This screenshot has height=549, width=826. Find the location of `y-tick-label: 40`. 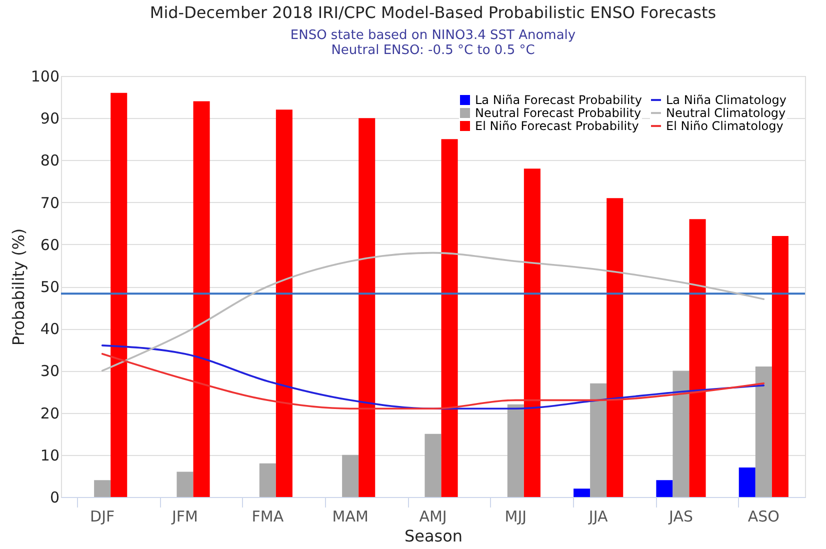

y-tick-label: 40 is located at coordinates (50, 329).